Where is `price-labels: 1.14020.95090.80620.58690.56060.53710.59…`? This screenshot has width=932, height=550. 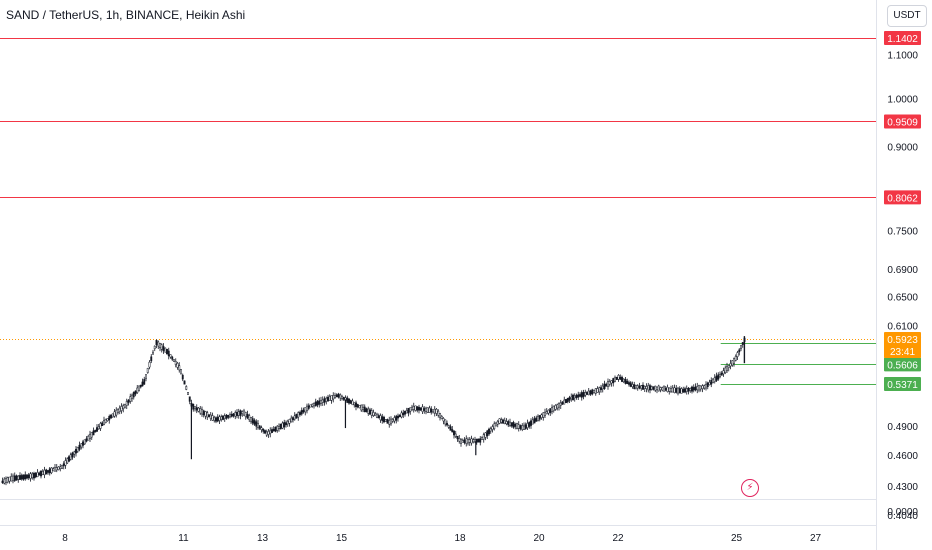 price-labels: 1.14020.95090.80620.58690.56060.53710.59… is located at coordinates (902, 211).